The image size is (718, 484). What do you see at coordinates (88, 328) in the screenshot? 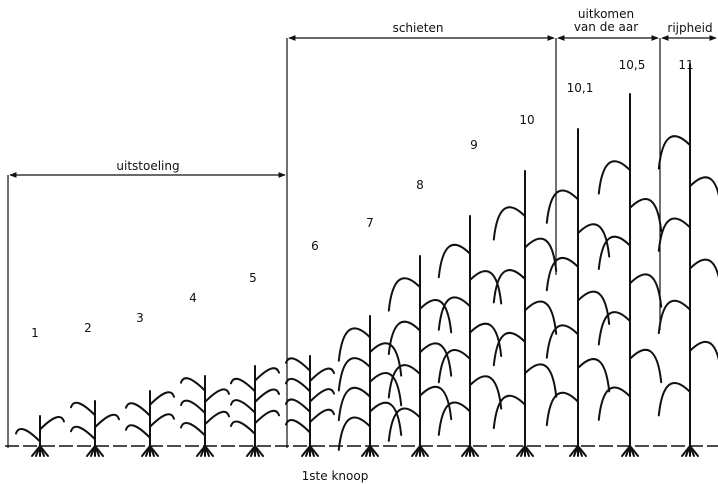
I see `stage-label: 2` at bounding box center [88, 328].